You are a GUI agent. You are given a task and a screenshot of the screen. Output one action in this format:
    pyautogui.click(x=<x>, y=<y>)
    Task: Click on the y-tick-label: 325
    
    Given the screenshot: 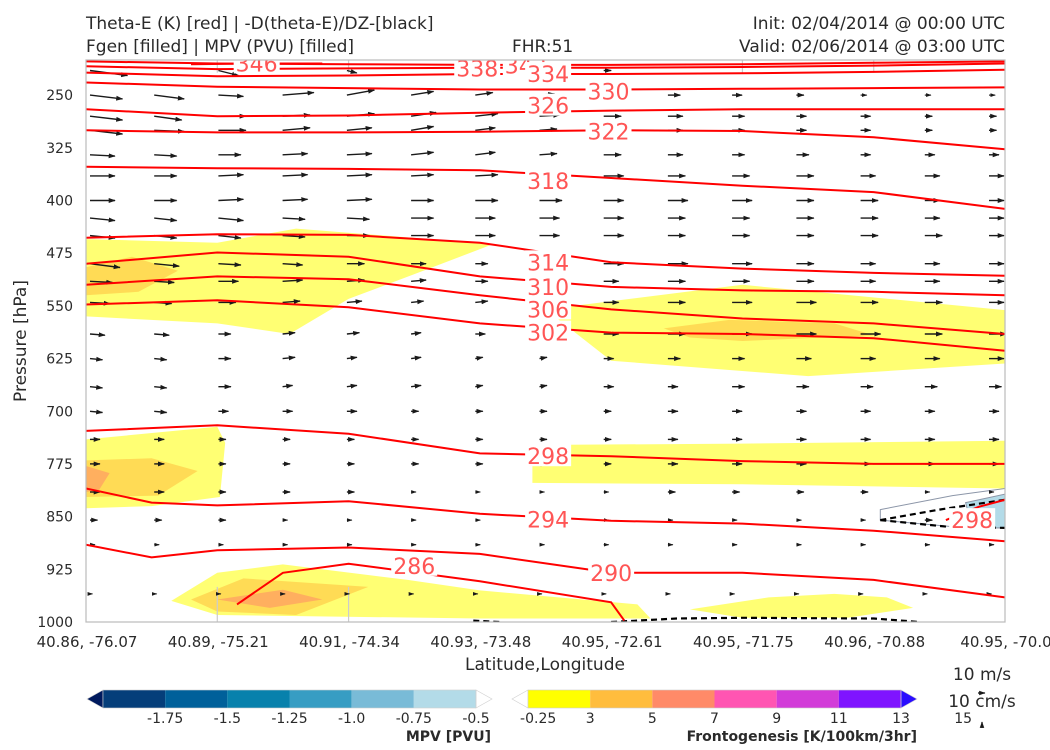 What is the action you would take?
    pyautogui.click(x=59, y=149)
    